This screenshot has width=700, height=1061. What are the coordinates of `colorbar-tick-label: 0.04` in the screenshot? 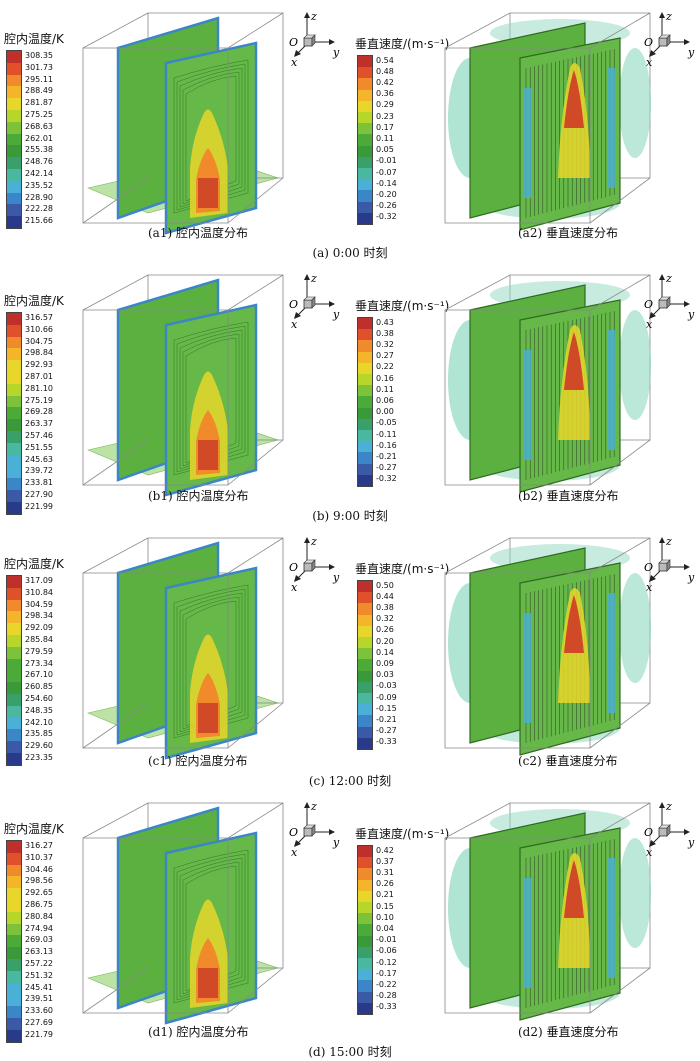 It's located at (385, 928).